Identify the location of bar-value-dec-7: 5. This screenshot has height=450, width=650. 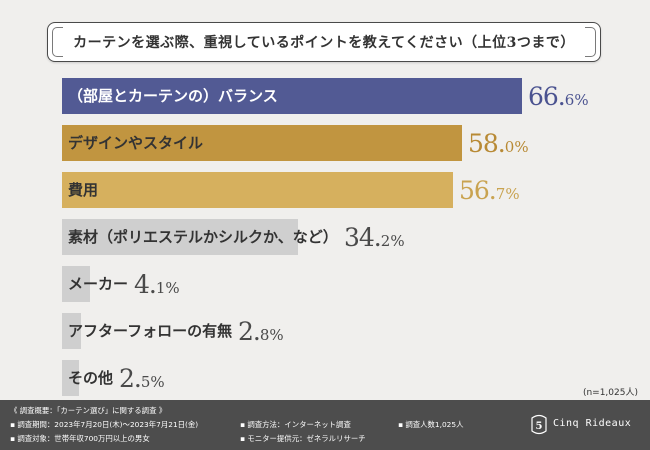
(145, 382).